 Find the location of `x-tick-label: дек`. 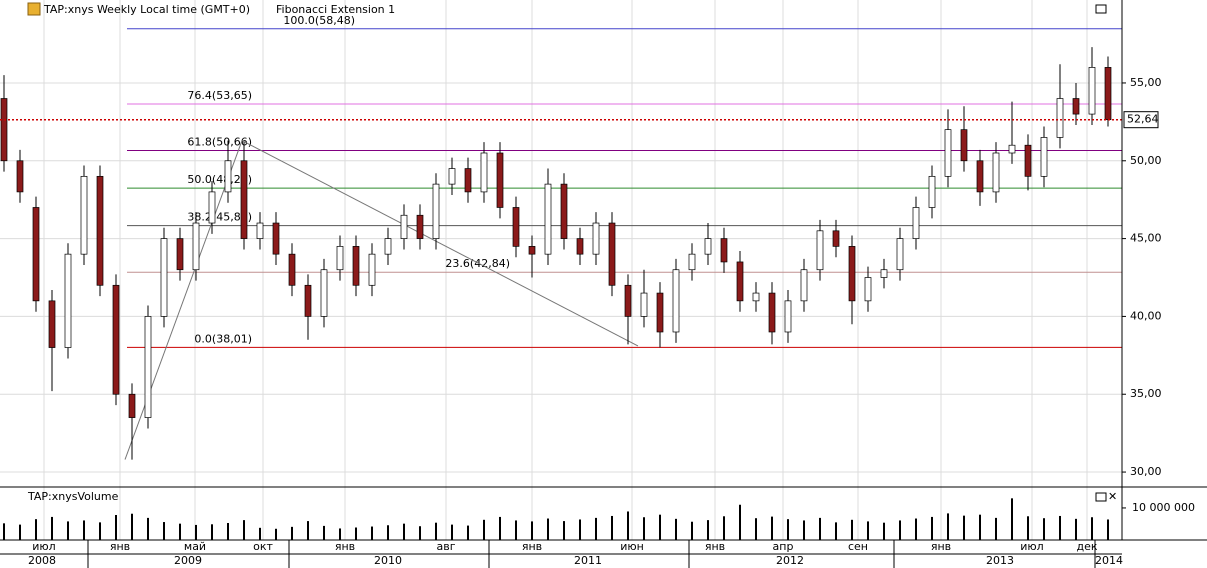

x-tick-label: дек is located at coordinates (1086, 546).